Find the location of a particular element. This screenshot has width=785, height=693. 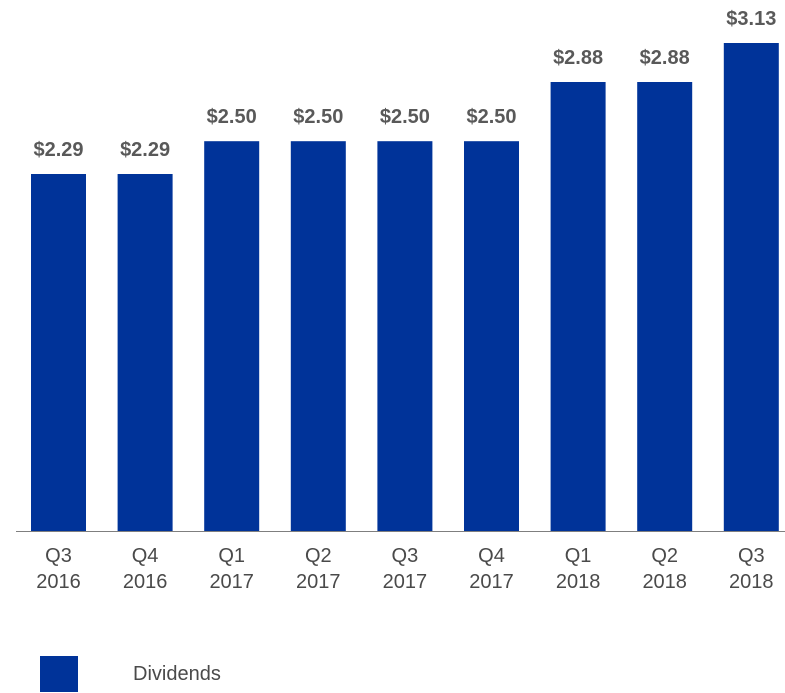

data-label-4: $2.50 is located at coordinates (405, 117).